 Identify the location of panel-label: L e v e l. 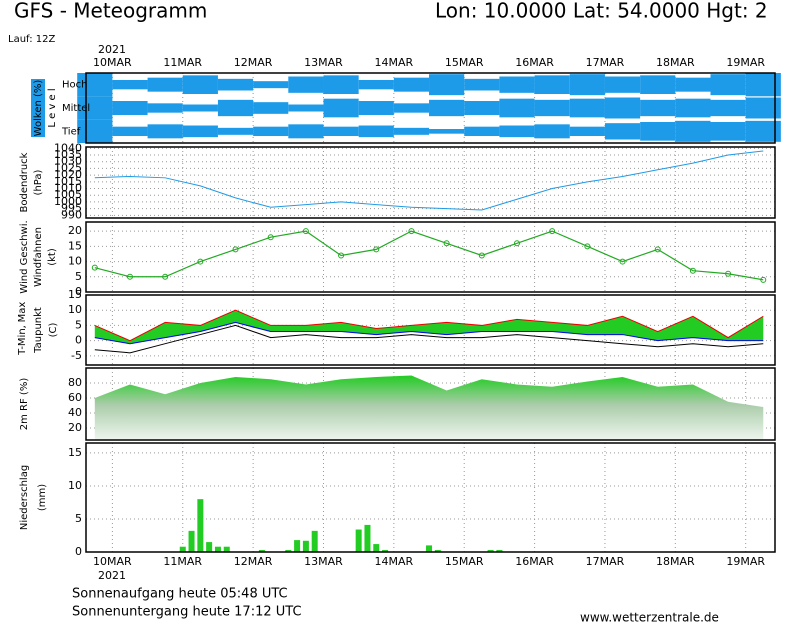
(52, 107).